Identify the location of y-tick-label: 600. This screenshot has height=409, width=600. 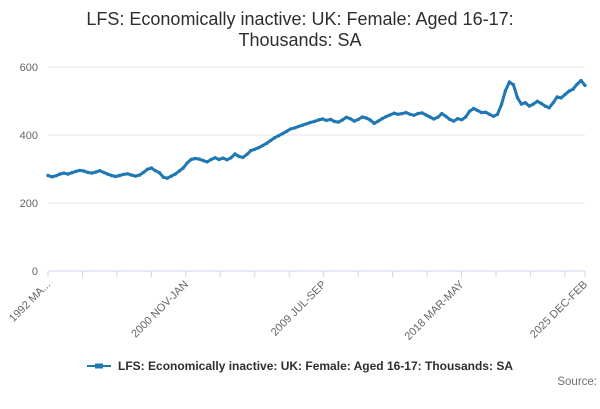
(29, 68).